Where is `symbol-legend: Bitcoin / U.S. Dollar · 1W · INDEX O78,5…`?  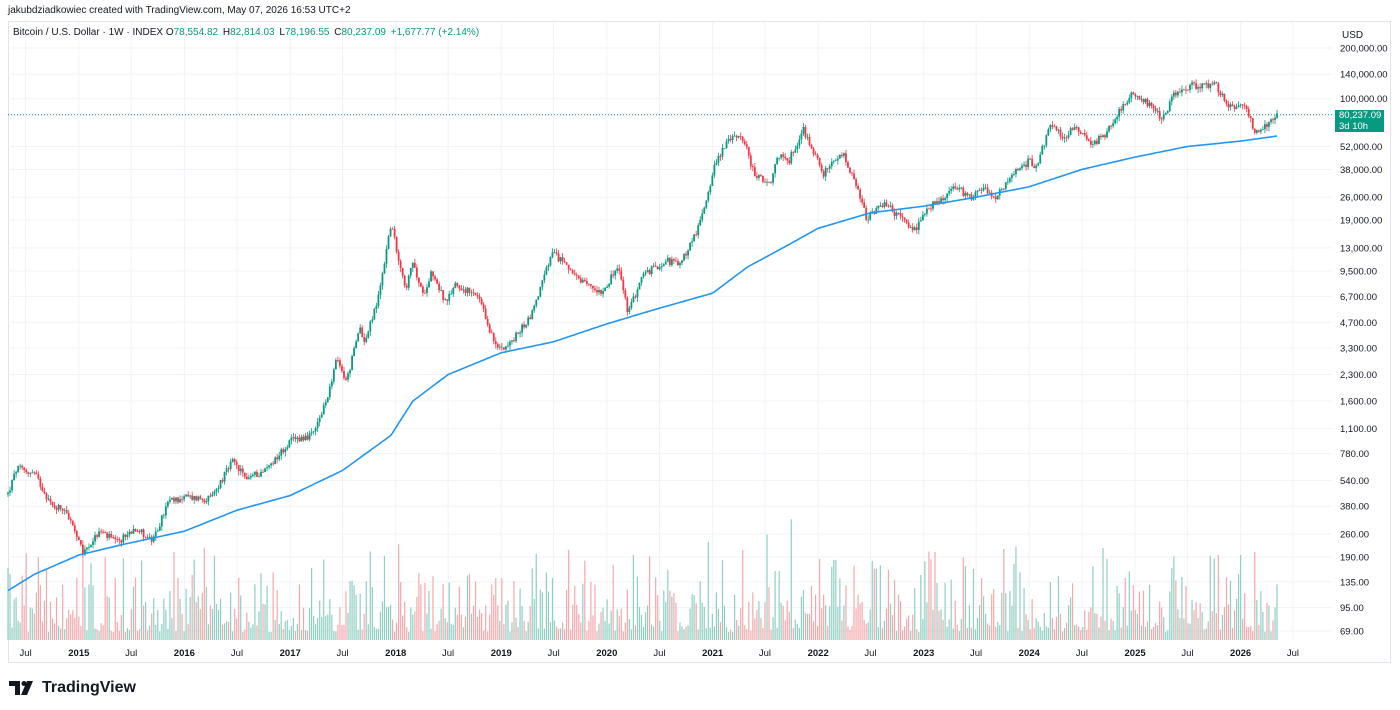 symbol-legend: Bitcoin / U.S. Dollar · 1W · INDEX O78,5… is located at coordinates (247, 32).